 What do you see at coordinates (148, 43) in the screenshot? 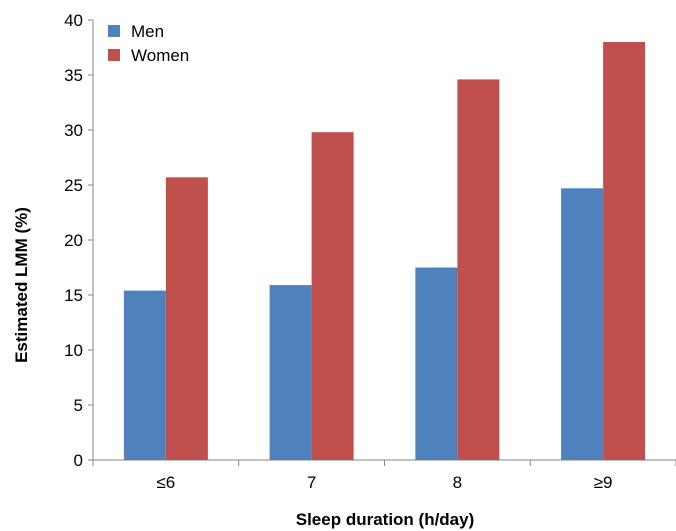
I see `legend: Men Women` at bounding box center [148, 43].